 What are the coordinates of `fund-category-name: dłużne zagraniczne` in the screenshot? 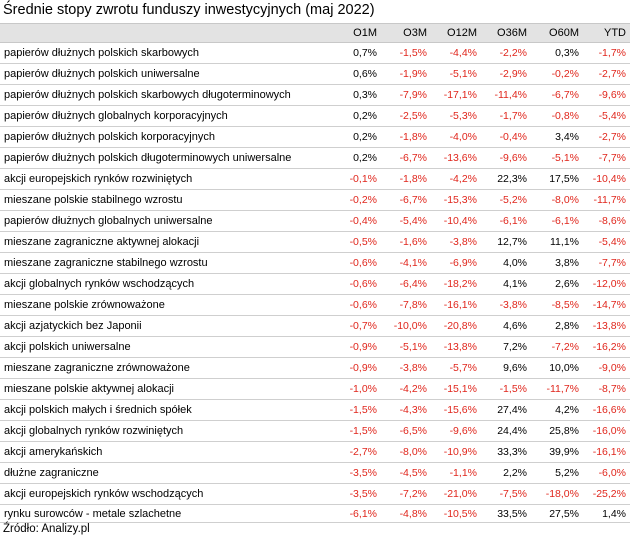 It's located at (164, 473).